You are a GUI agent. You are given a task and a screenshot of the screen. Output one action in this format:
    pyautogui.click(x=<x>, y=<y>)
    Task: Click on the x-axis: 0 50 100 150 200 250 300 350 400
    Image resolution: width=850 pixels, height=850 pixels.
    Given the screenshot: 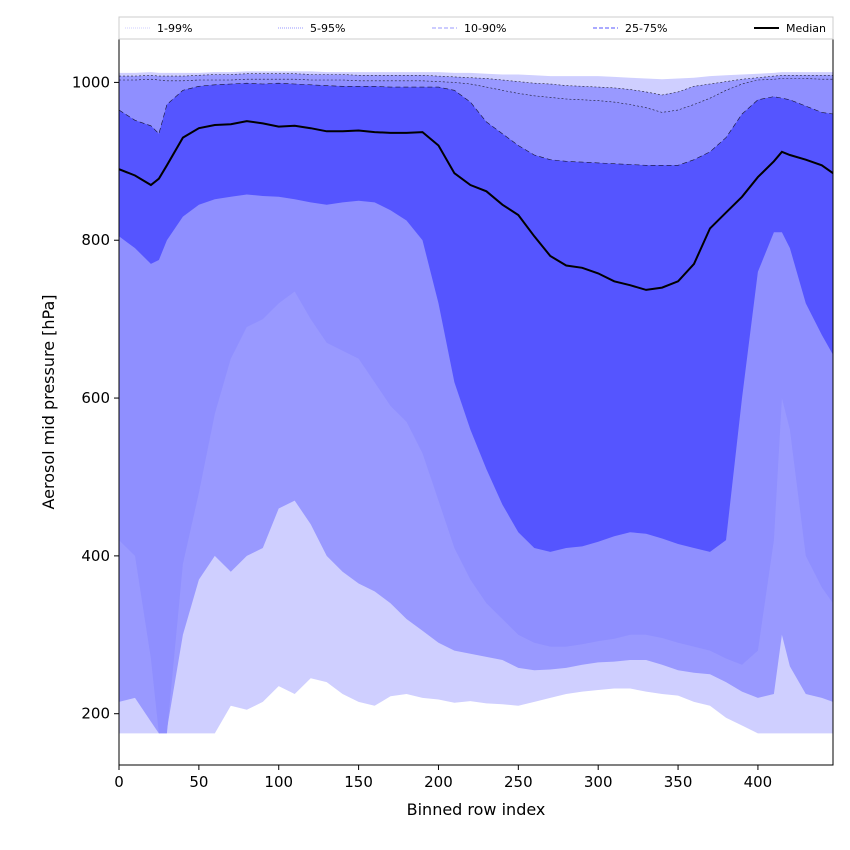 What is the action you would take?
    pyautogui.click(x=443, y=778)
    